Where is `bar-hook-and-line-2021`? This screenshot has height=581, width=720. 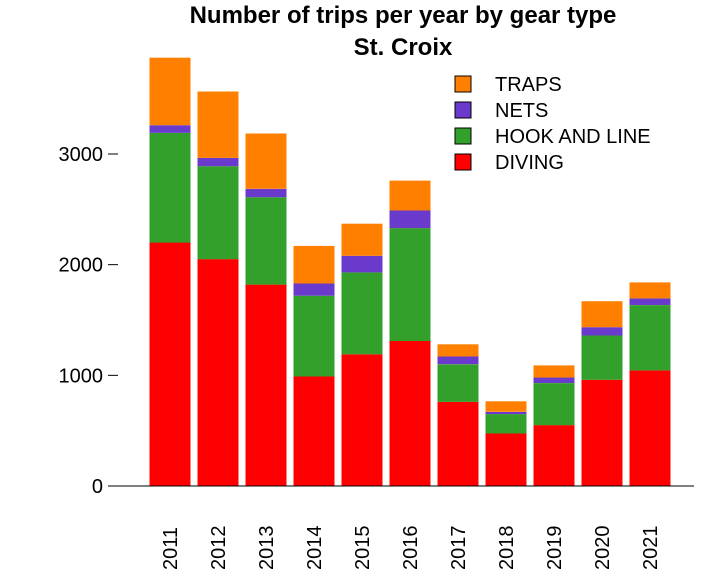
bar-hook-and-line-2021 is located at coordinates (650, 338).